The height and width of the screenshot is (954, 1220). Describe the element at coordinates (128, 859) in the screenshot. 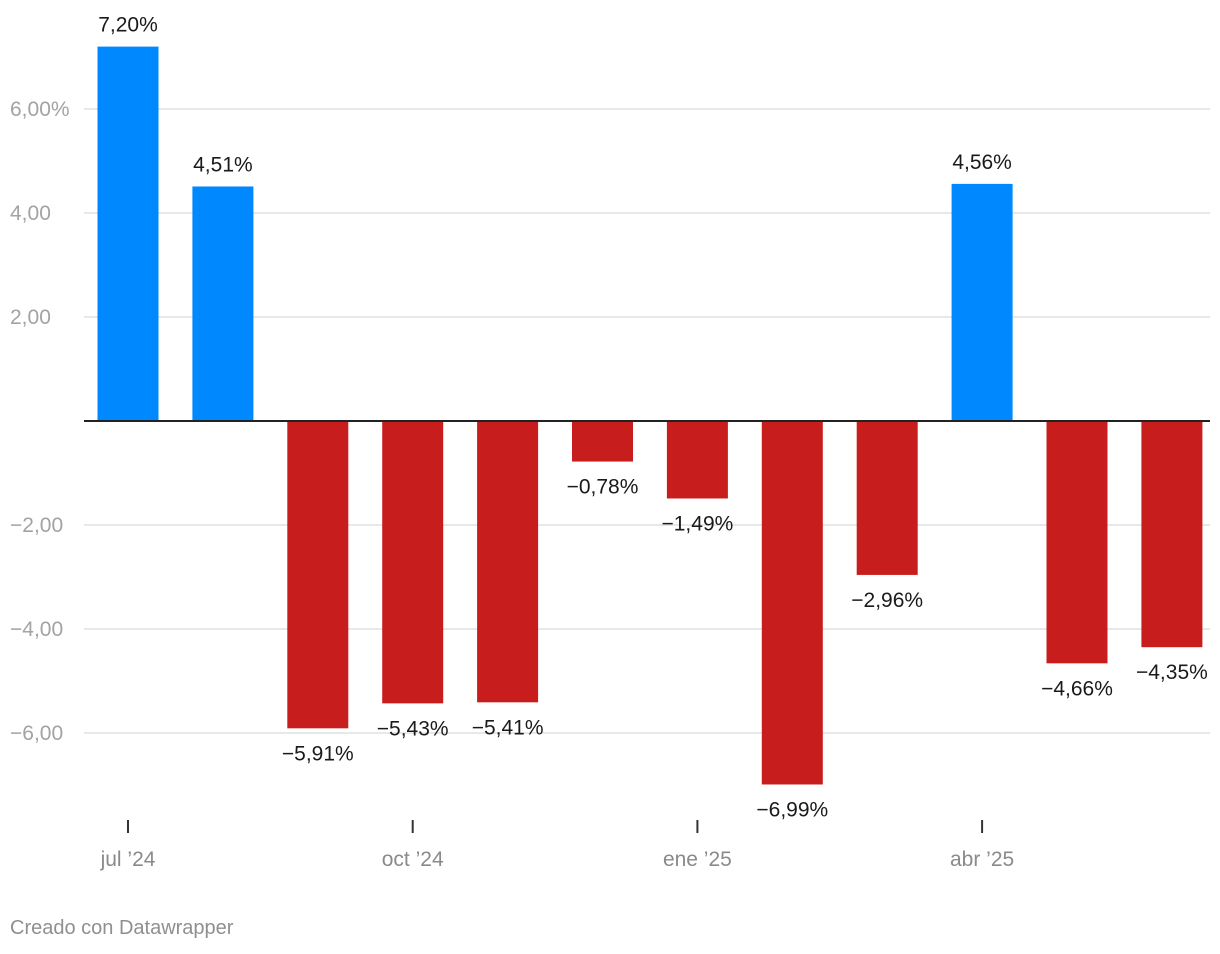

I see `x-tick-label: jul ’24` at that location.